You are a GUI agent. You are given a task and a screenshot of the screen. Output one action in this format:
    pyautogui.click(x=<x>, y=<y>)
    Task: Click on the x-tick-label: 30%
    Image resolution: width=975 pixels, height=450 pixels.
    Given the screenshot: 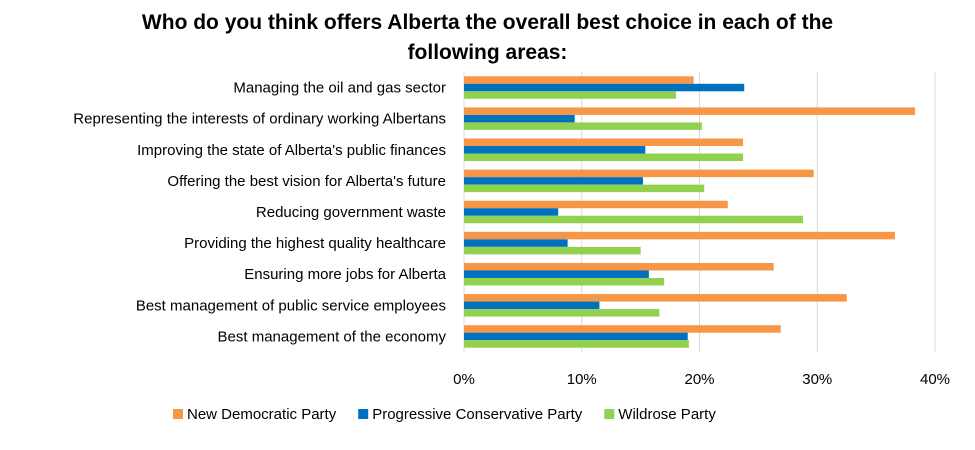 What is the action you would take?
    pyautogui.click(x=817, y=379)
    